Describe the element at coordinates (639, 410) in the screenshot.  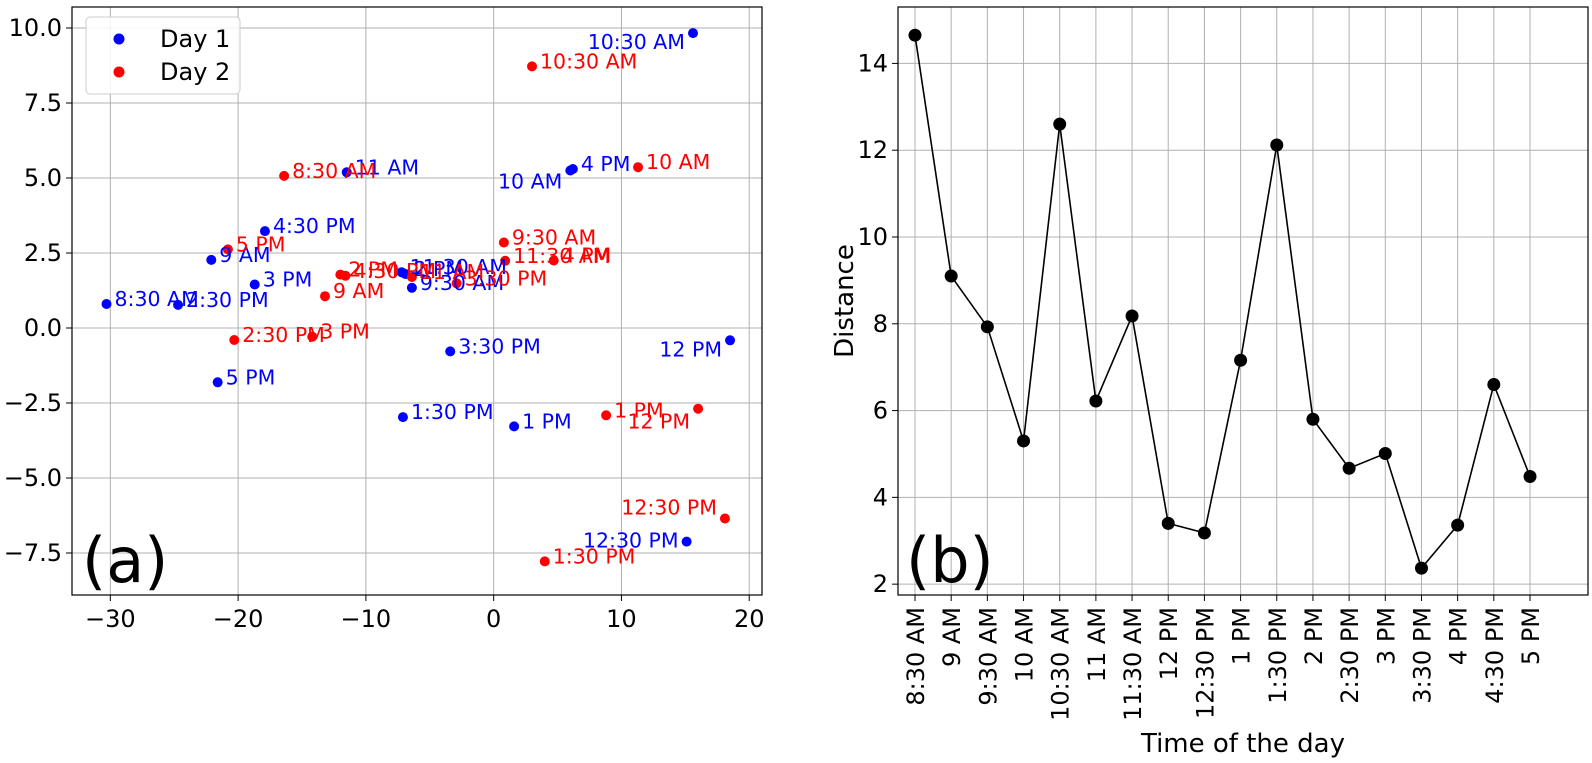
I see `scatter-point-label-day-2: 1 PM` at that location.